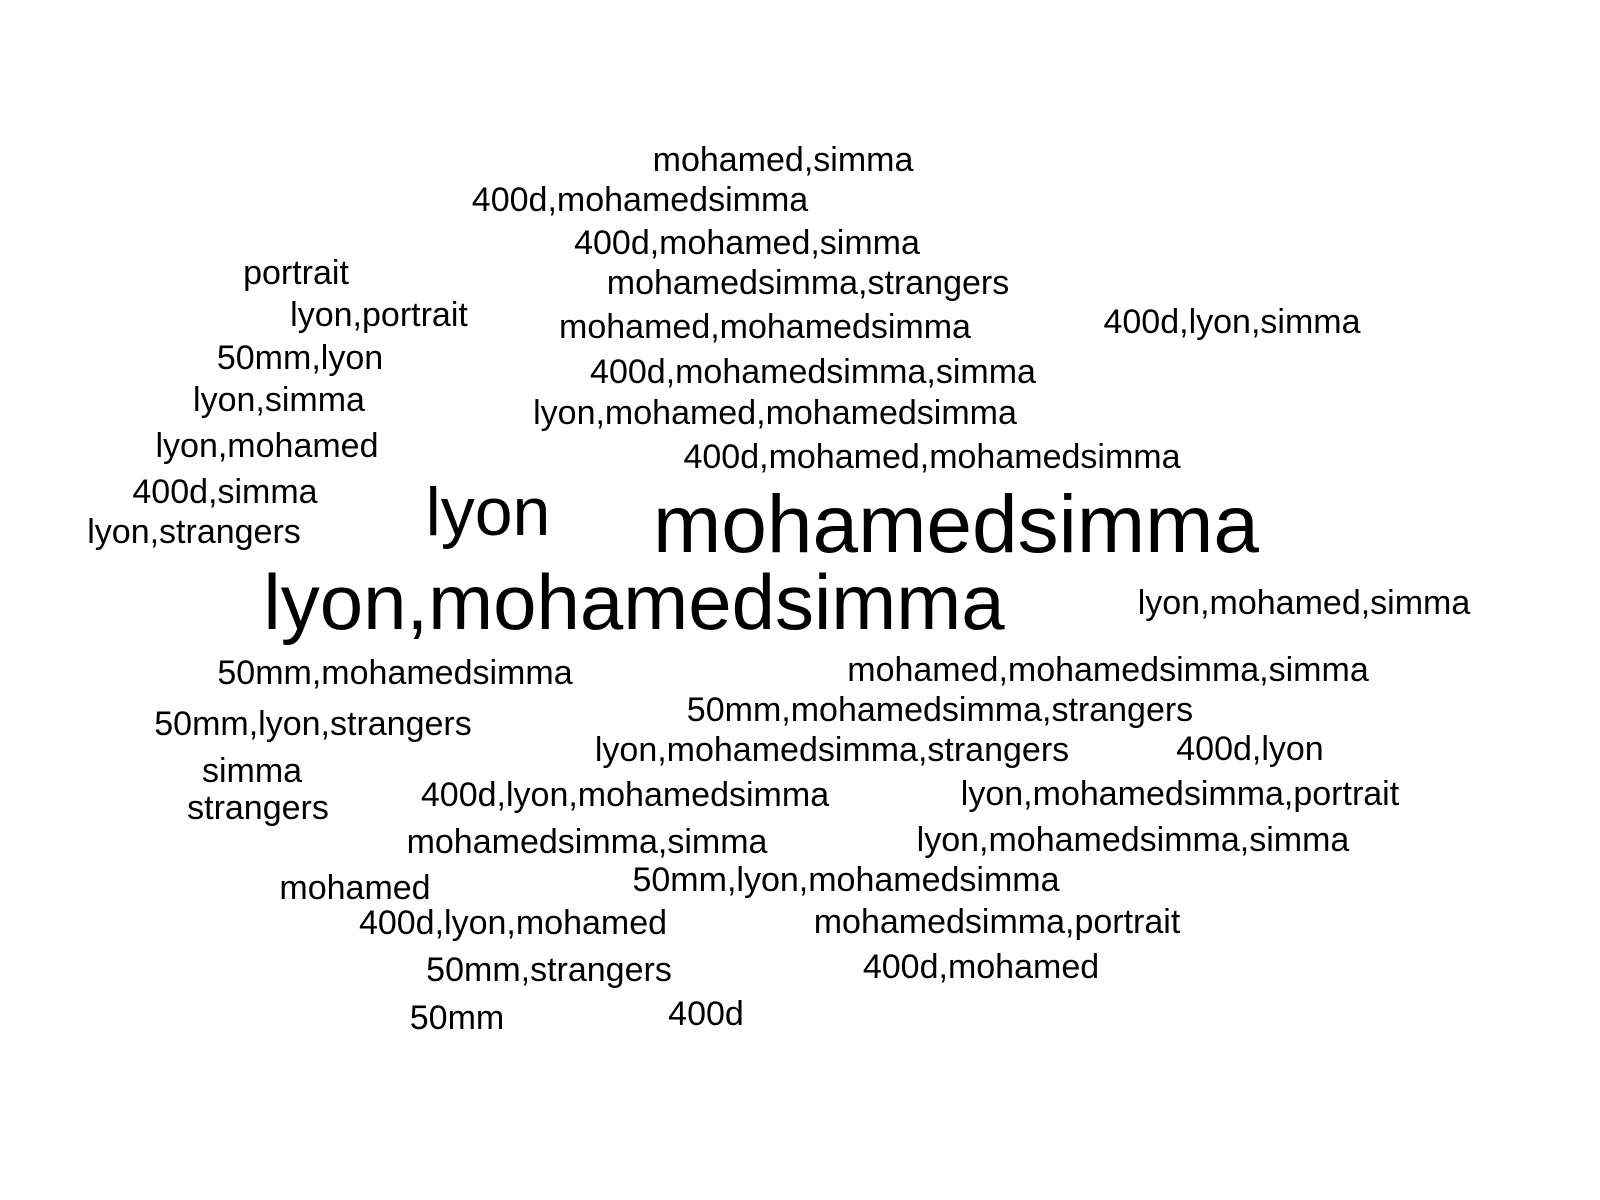  I want to click on word-14: 400d,simma, so click(225, 492).